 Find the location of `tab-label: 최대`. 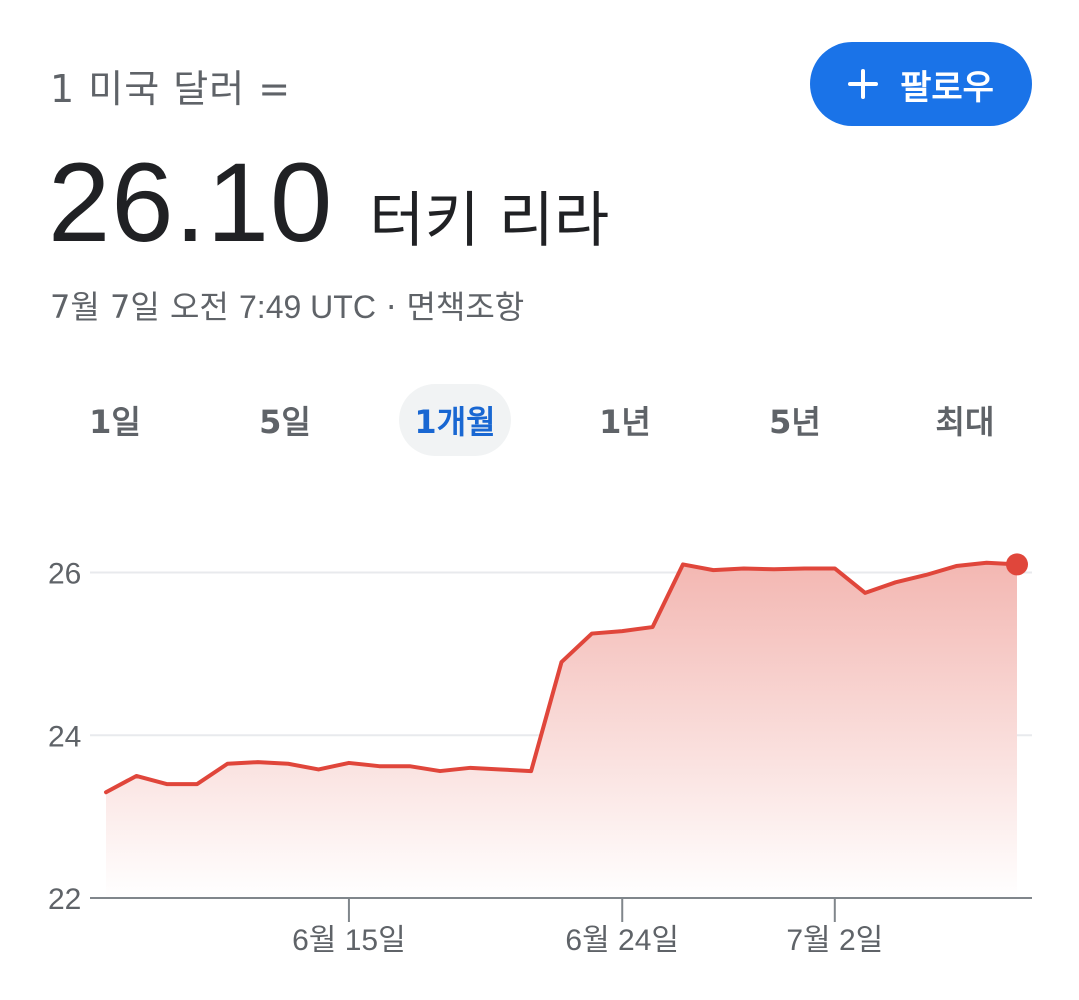

tab-label: 최대 is located at coordinates (965, 422).